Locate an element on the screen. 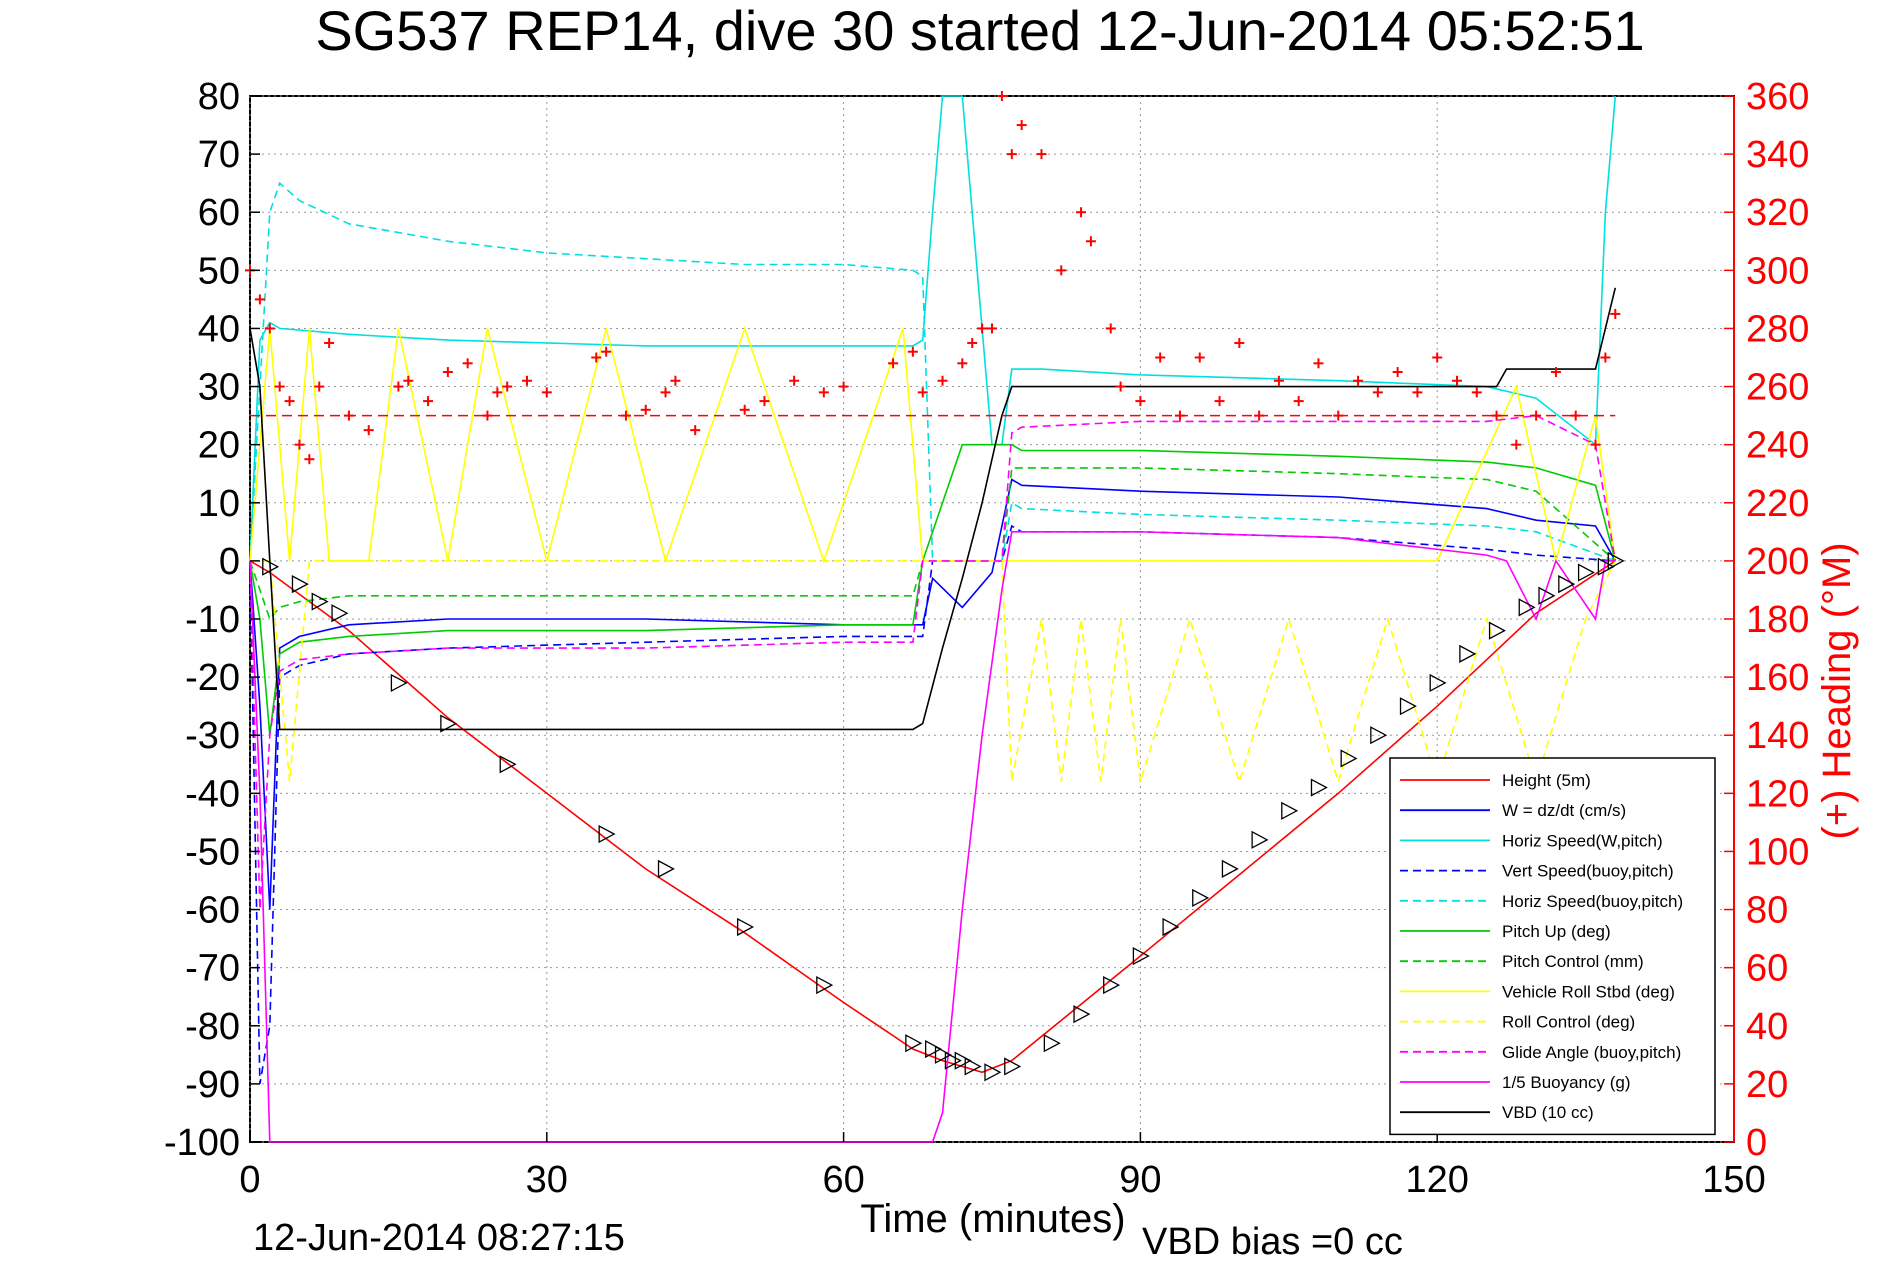 The height and width of the screenshot is (1262, 1891). legend-label: Vert Speed(buoy,pitch) is located at coordinates (1588, 871).